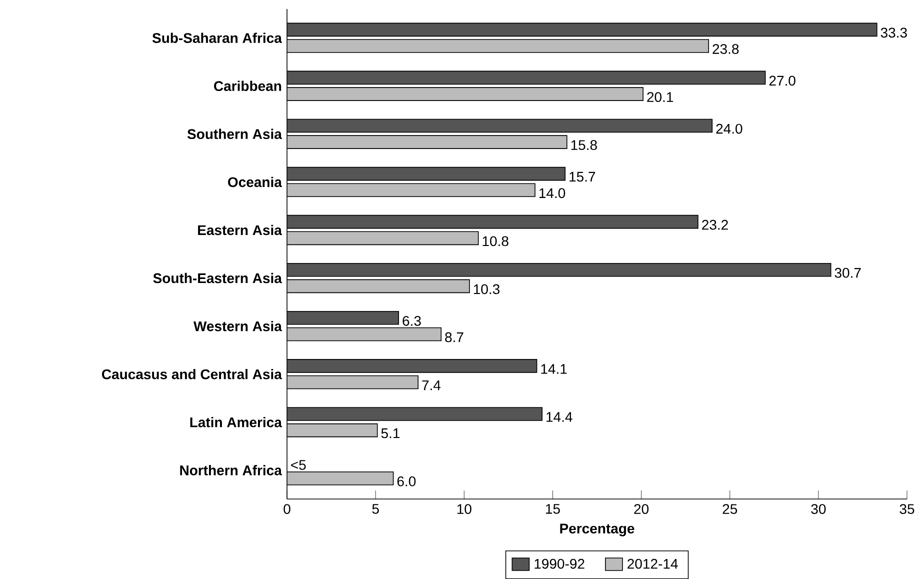 This screenshot has height=579, width=921. I want to click on y-tick-label: Caucasus and Central Asia, so click(192, 374).